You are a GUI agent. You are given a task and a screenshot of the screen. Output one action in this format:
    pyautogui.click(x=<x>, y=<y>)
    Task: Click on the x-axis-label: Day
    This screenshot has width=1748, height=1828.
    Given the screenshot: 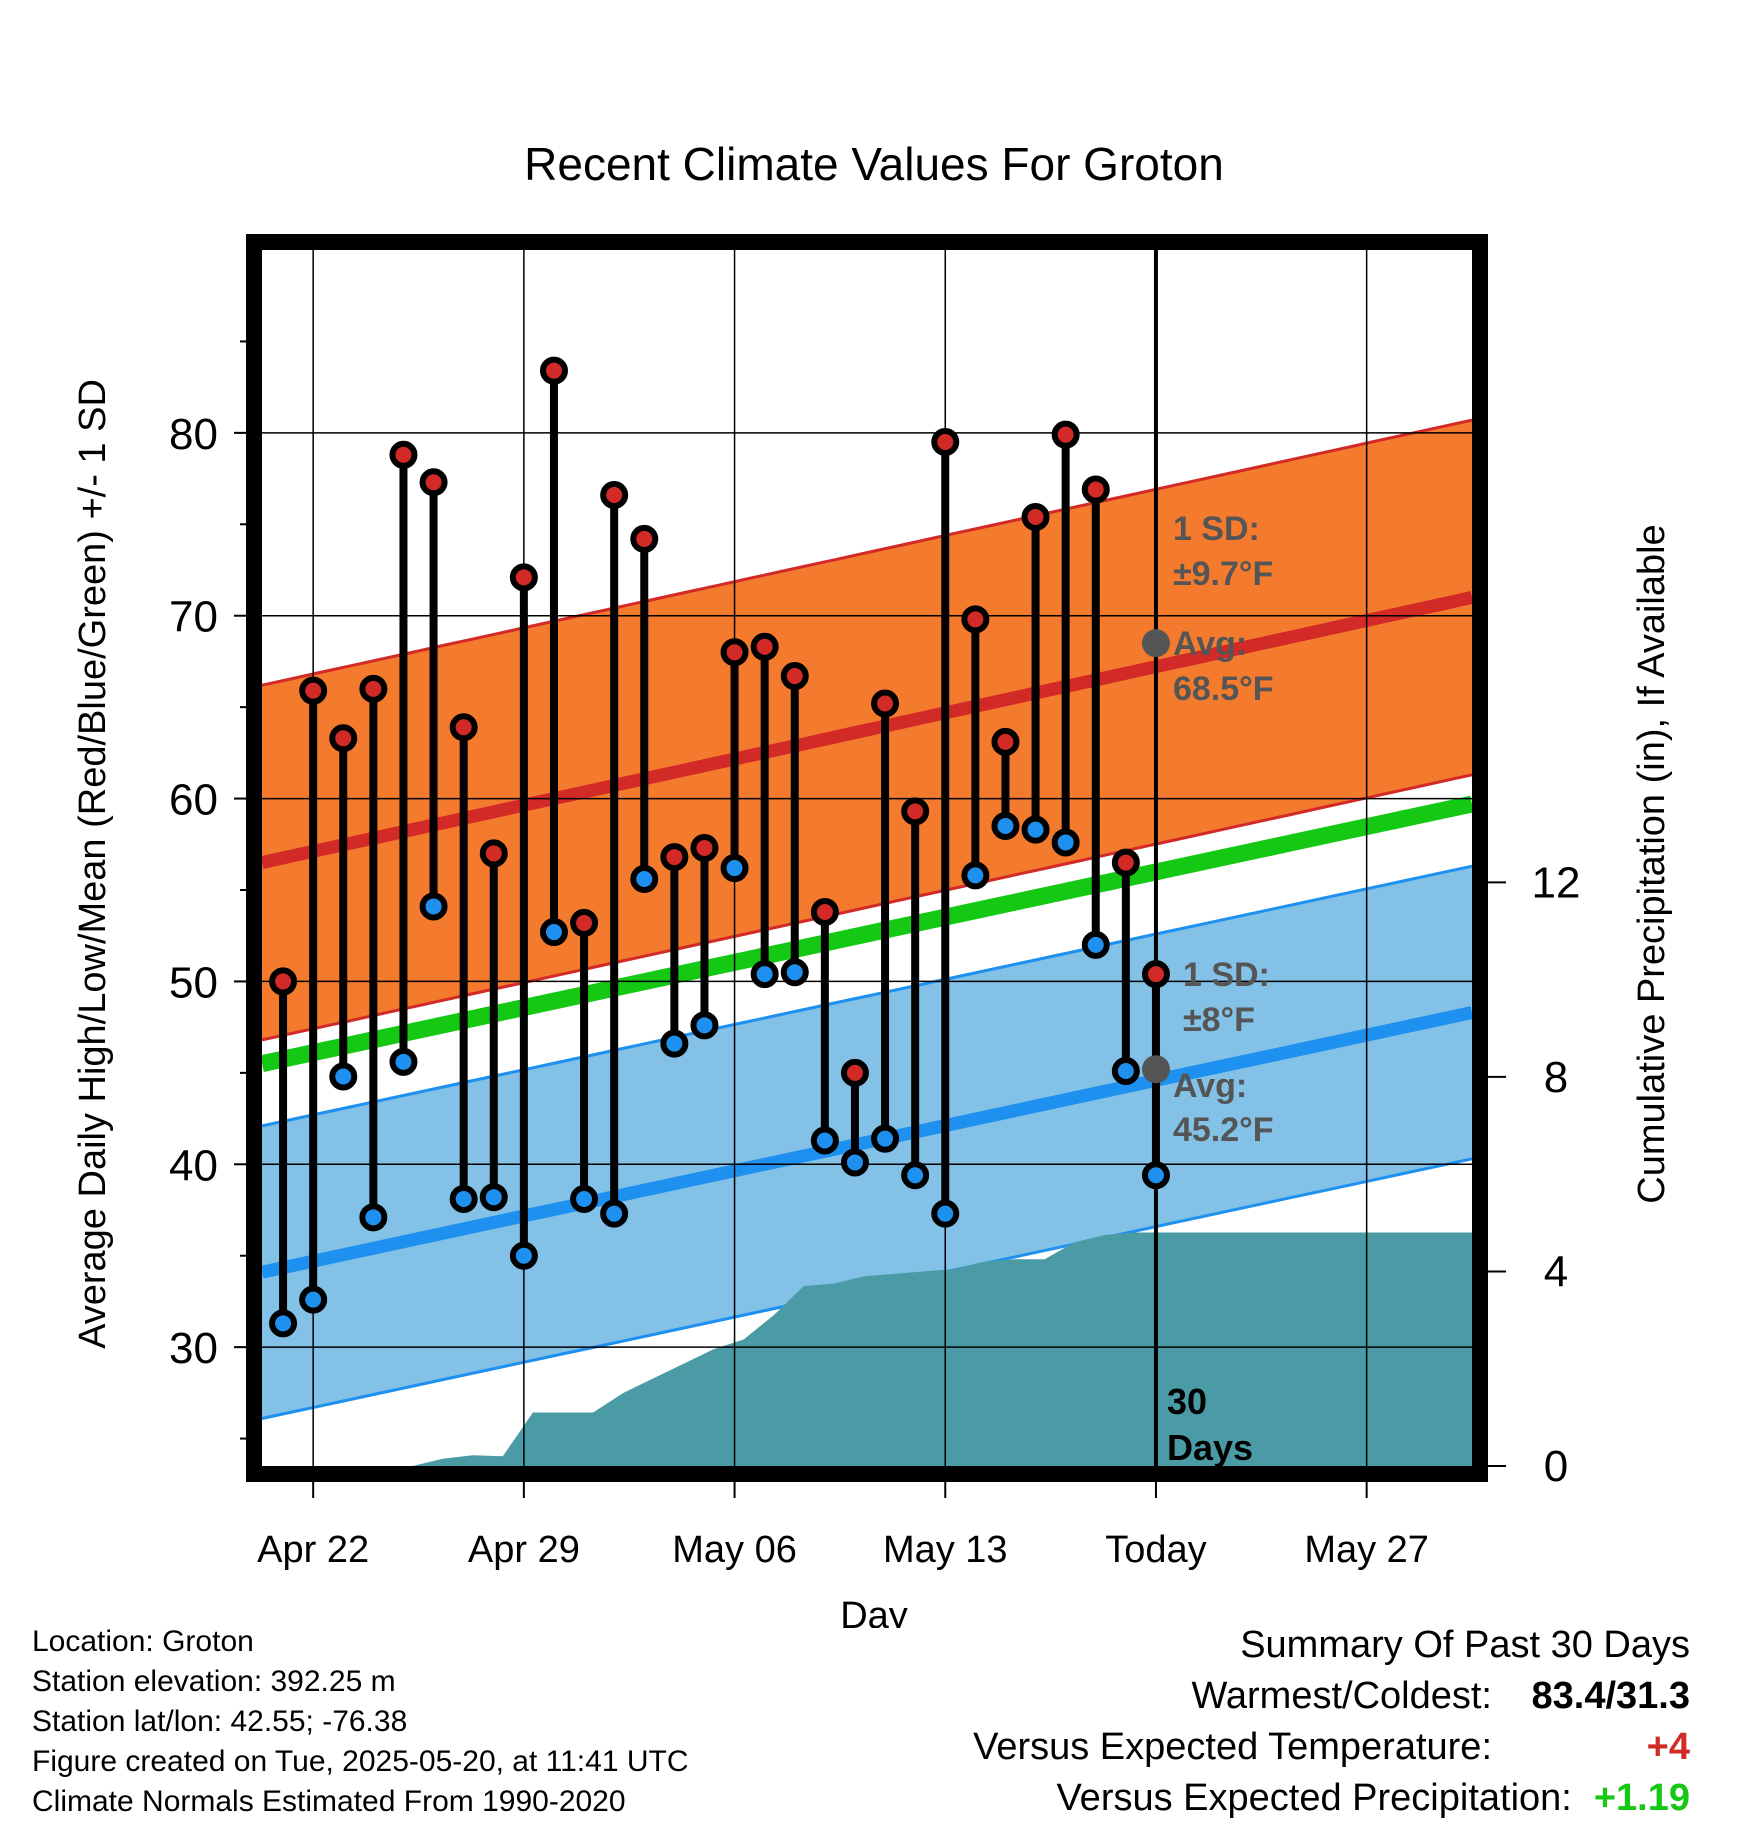 What is the action you would take?
    pyautogui.click(x=874, y=1611)
    